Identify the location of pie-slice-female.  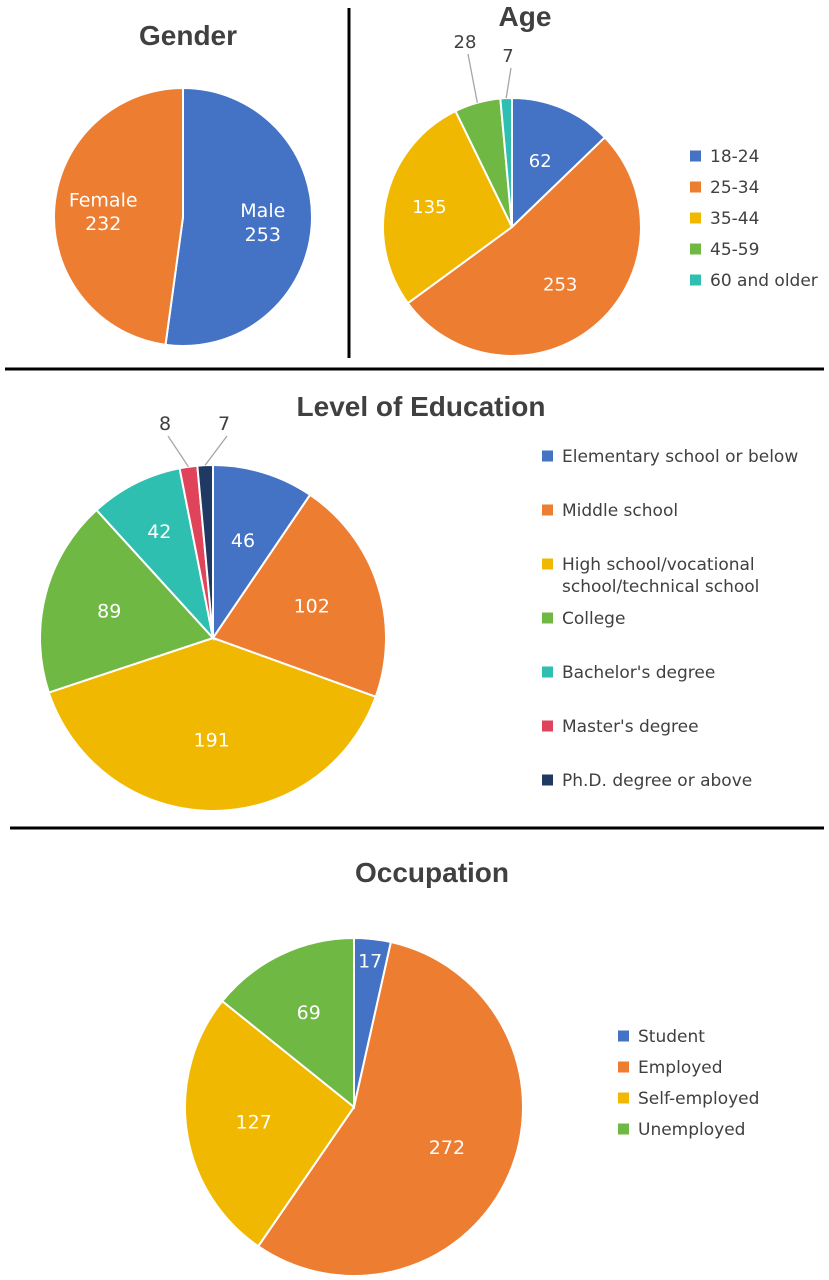
(118, 216).